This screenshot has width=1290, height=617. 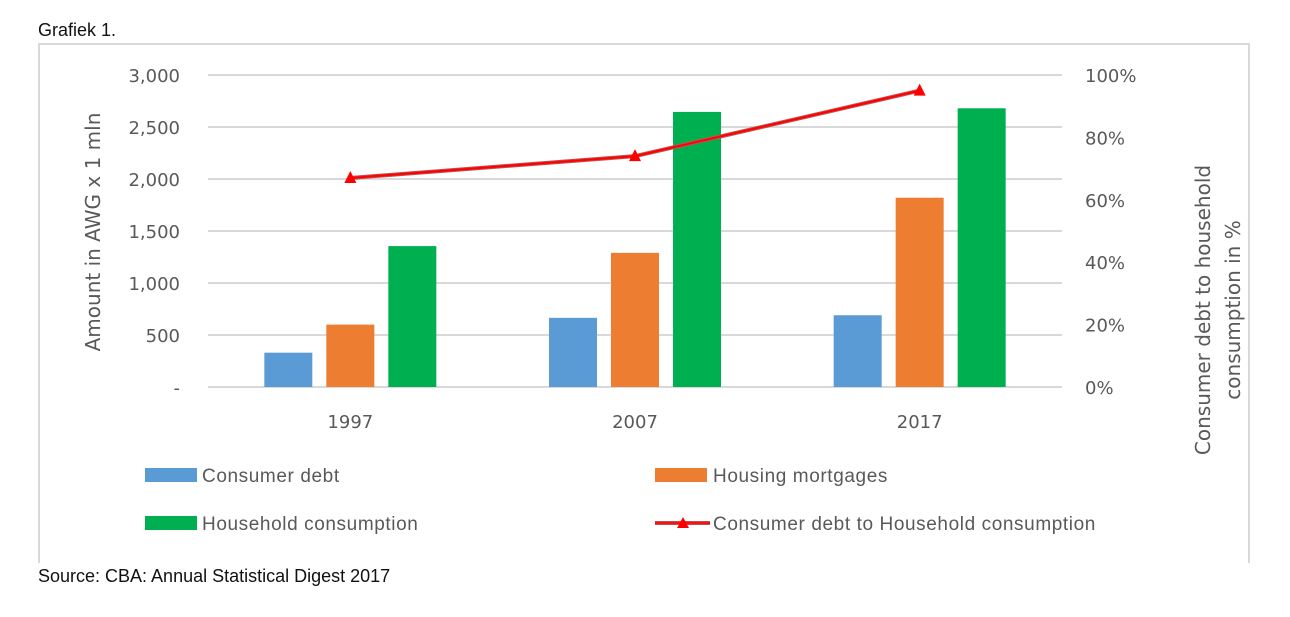 What do you see at coordinates (1099, 388) in the screenshot?
I see `right-tick-label: 0%` at bounding box center [1099, 388].